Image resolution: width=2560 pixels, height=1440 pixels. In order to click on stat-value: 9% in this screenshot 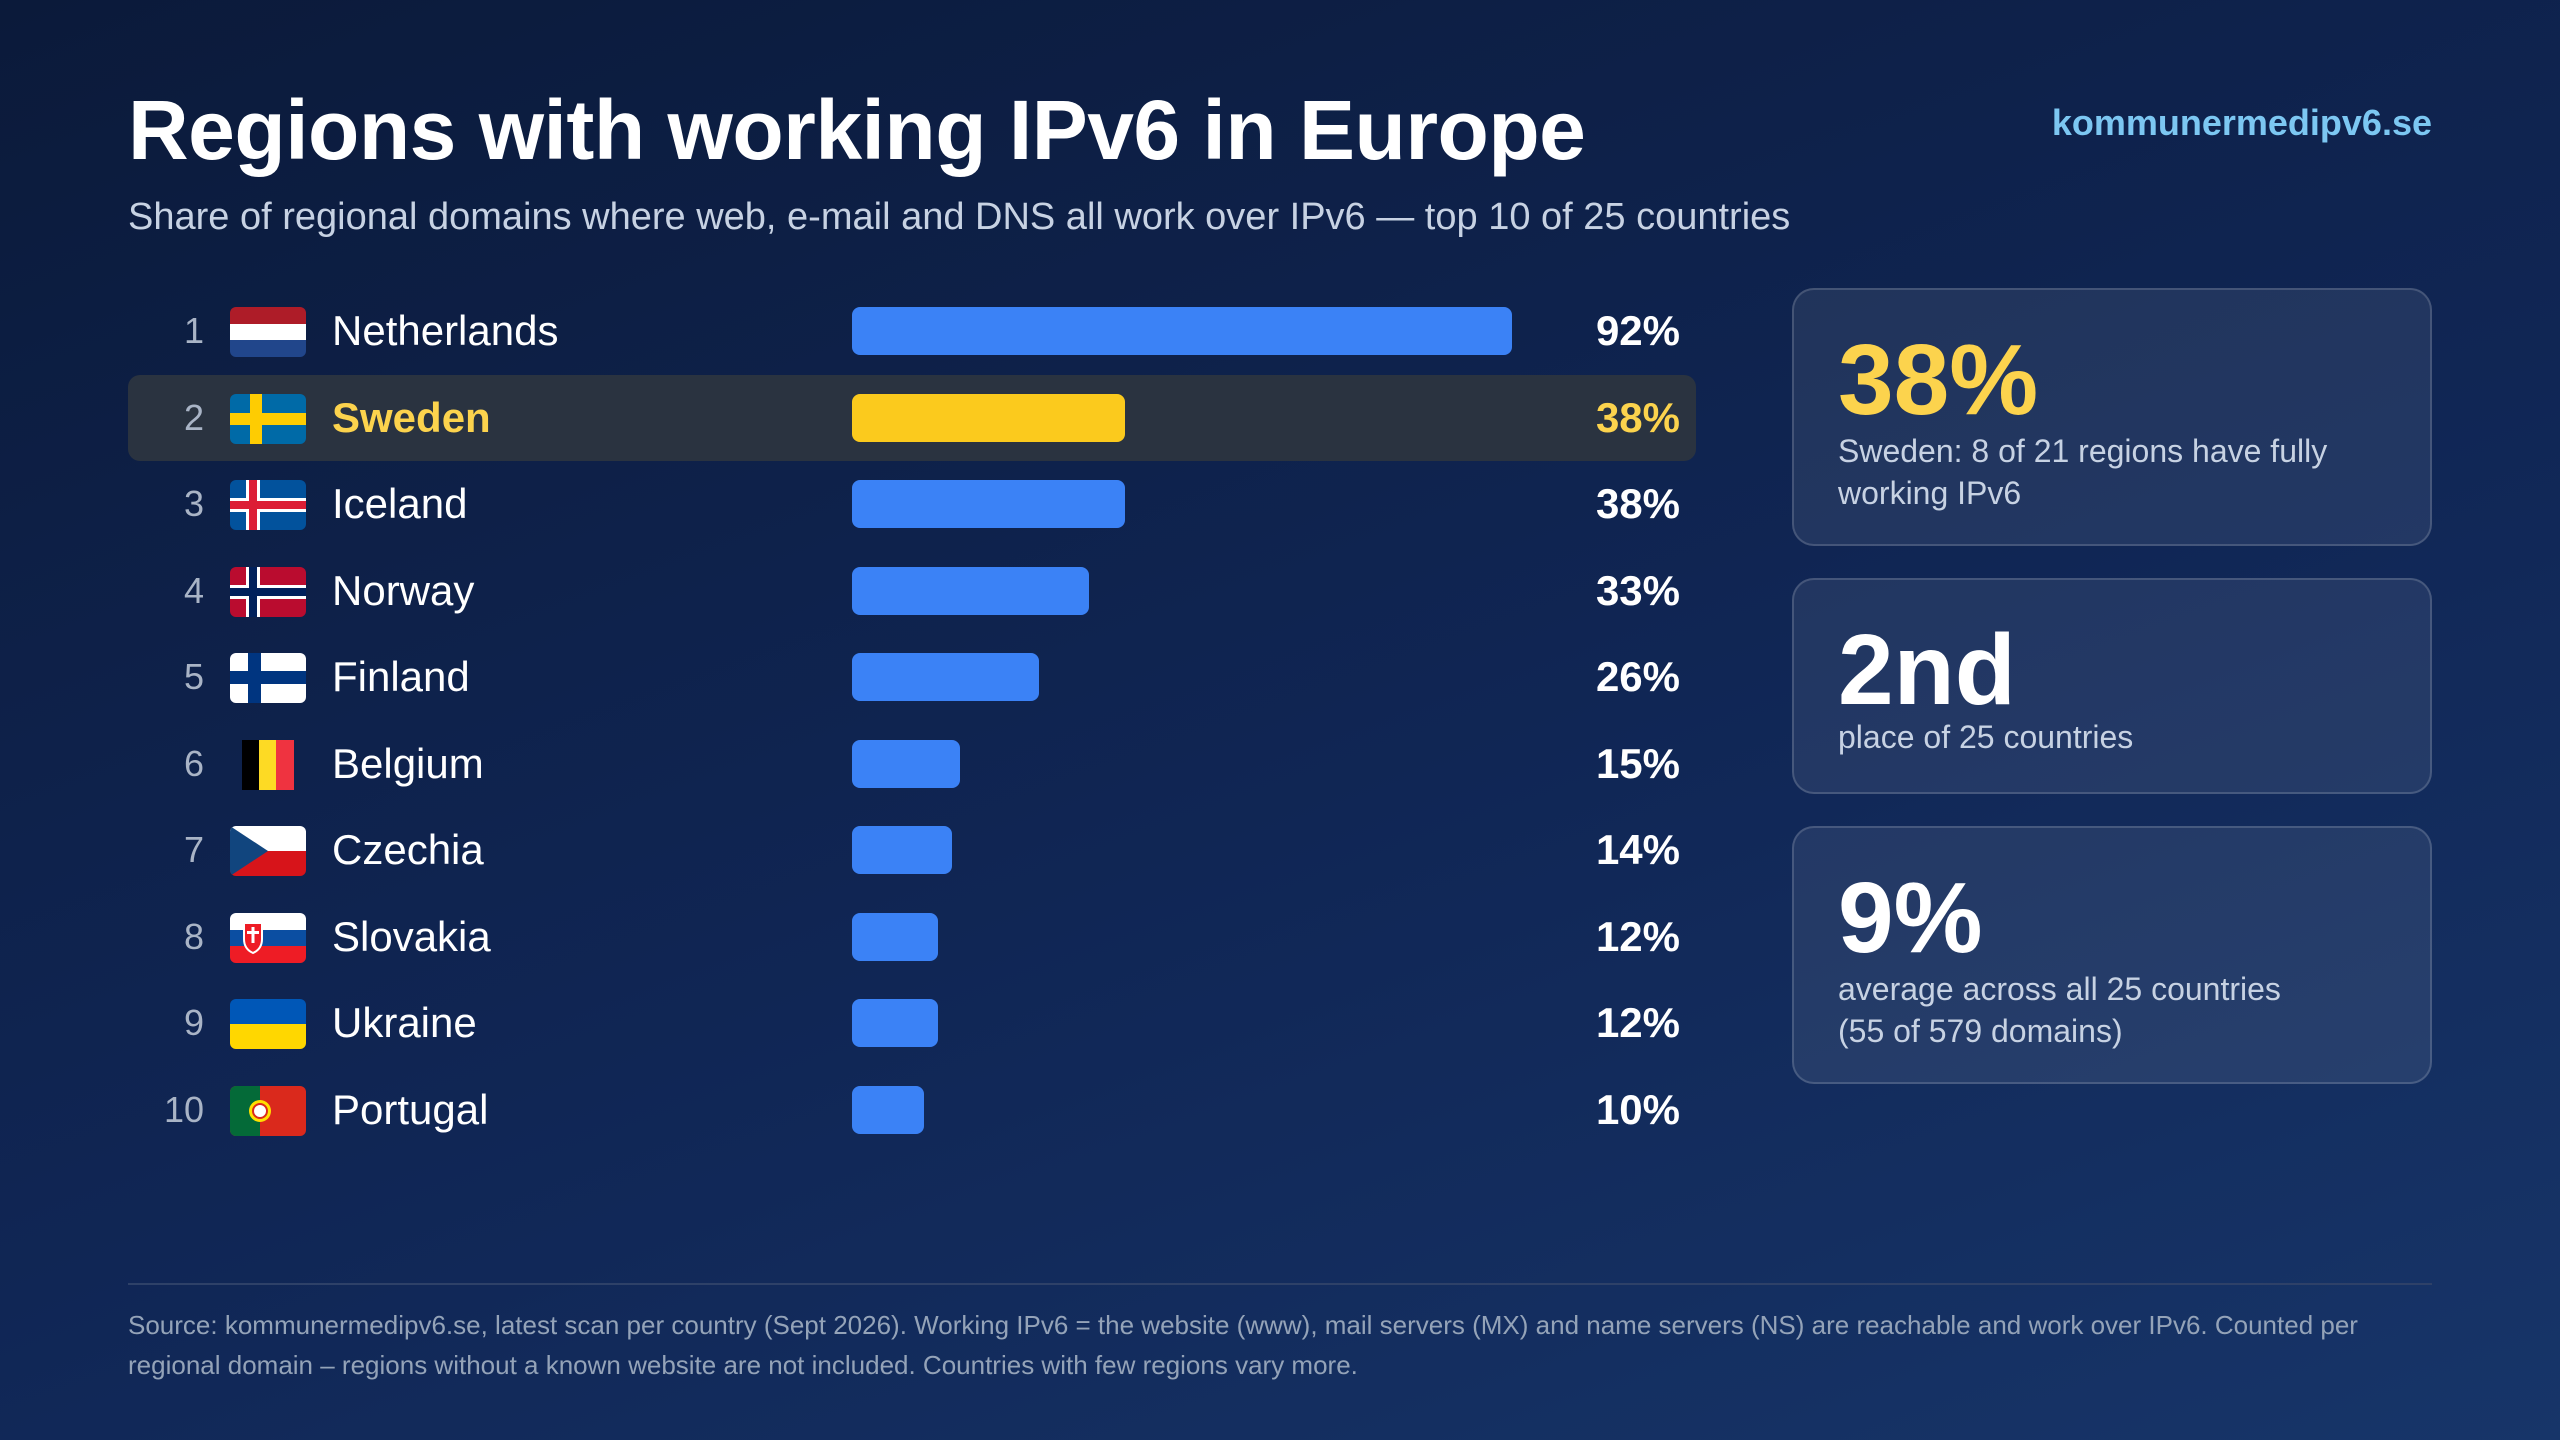, I will do `click(1910, 918)`.